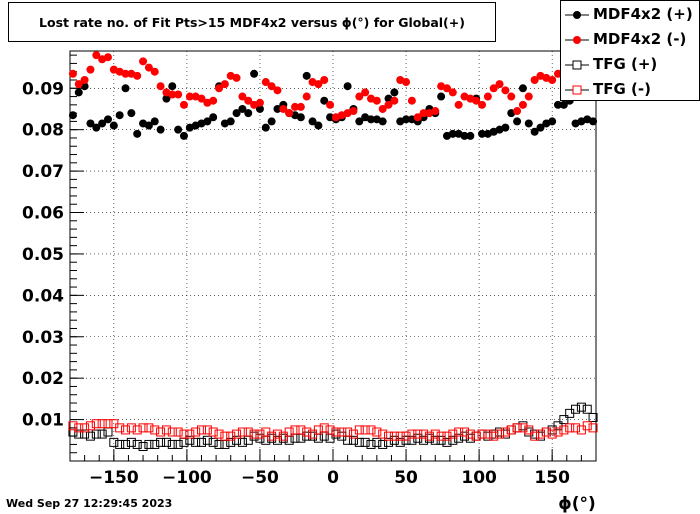 This screenshot has width=700, height=514. What do you see at coordinates (630, 40) in the screenshot?
I see `legend-item-mdf-minus: MDF4x2 (-)` at bounding box center [630, 40].